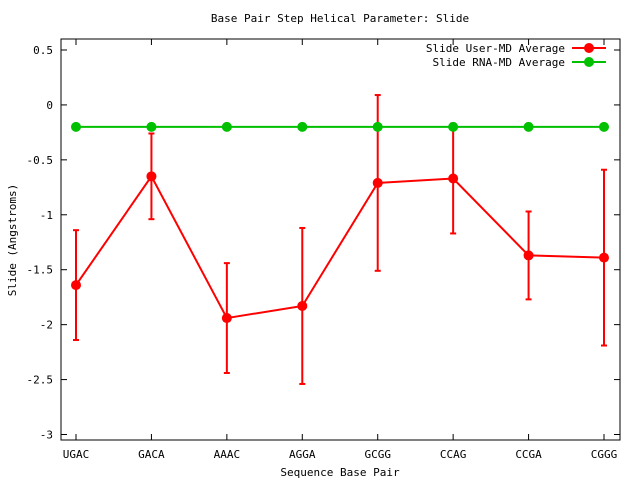  What do you see at coordinates (46, 215) in the screenshot?
I see `y-tick-label: -1` at bounding box center [46, 215].